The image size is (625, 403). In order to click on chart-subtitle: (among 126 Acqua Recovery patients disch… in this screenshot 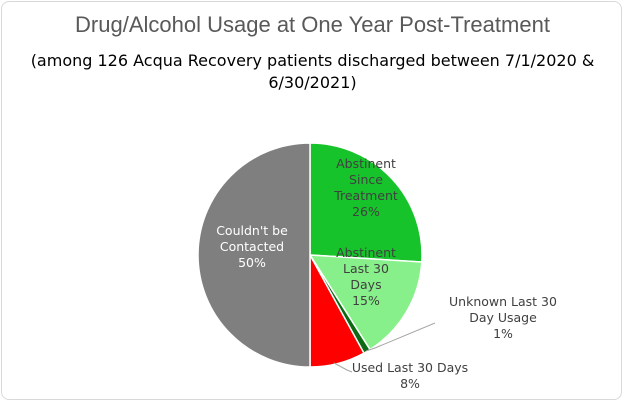, I will do `click(312, 71)`.